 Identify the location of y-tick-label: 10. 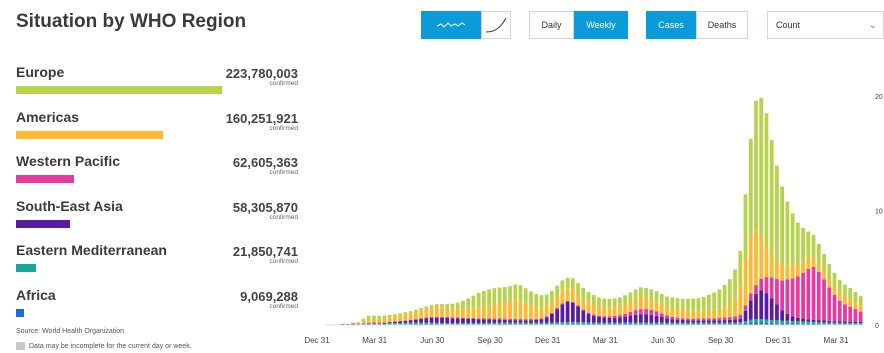
(879, 211).